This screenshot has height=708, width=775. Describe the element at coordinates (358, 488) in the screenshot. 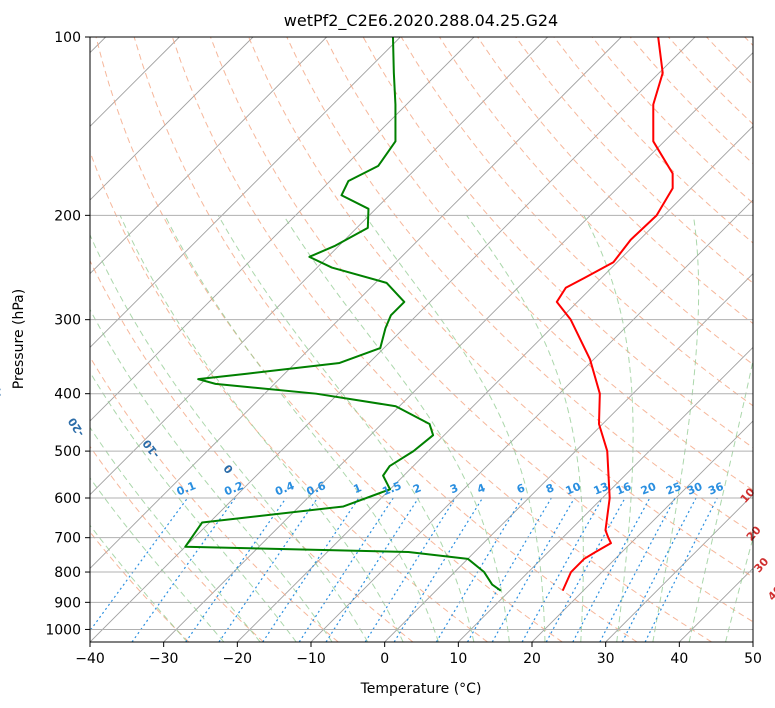

I see `mixing-ratio-label: 1` at that location.